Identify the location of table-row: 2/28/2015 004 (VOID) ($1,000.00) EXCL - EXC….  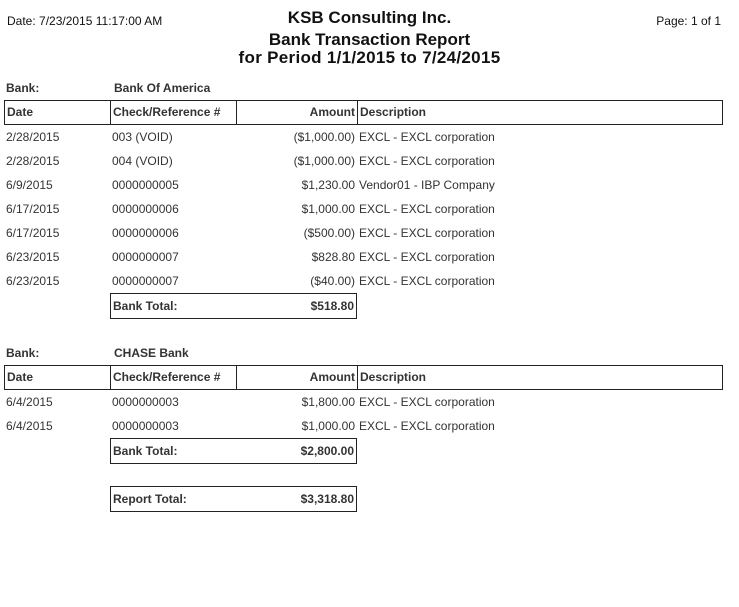
(363, 161).